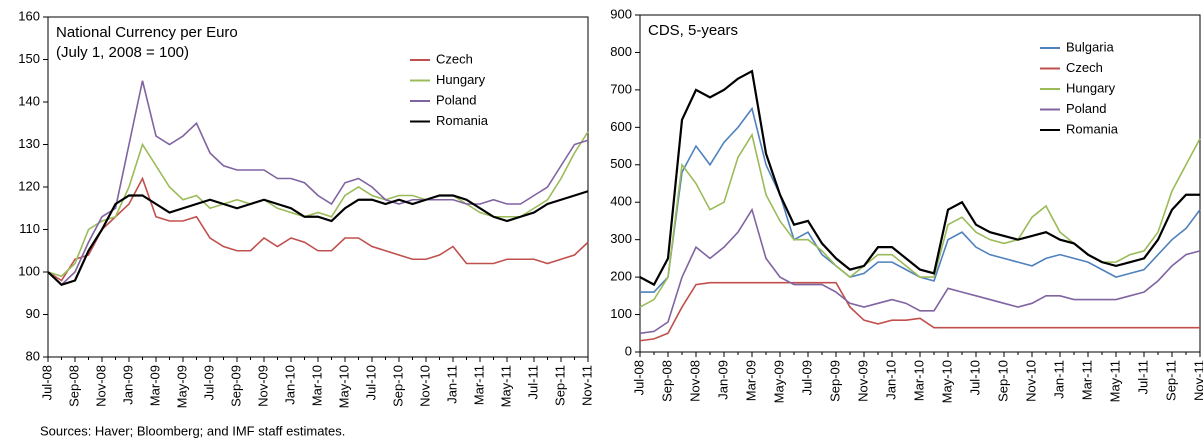 Image resolution: width=1203 pixels, height=440 pixels. I want to click on y-tick-label: 200, so click(621, 276).